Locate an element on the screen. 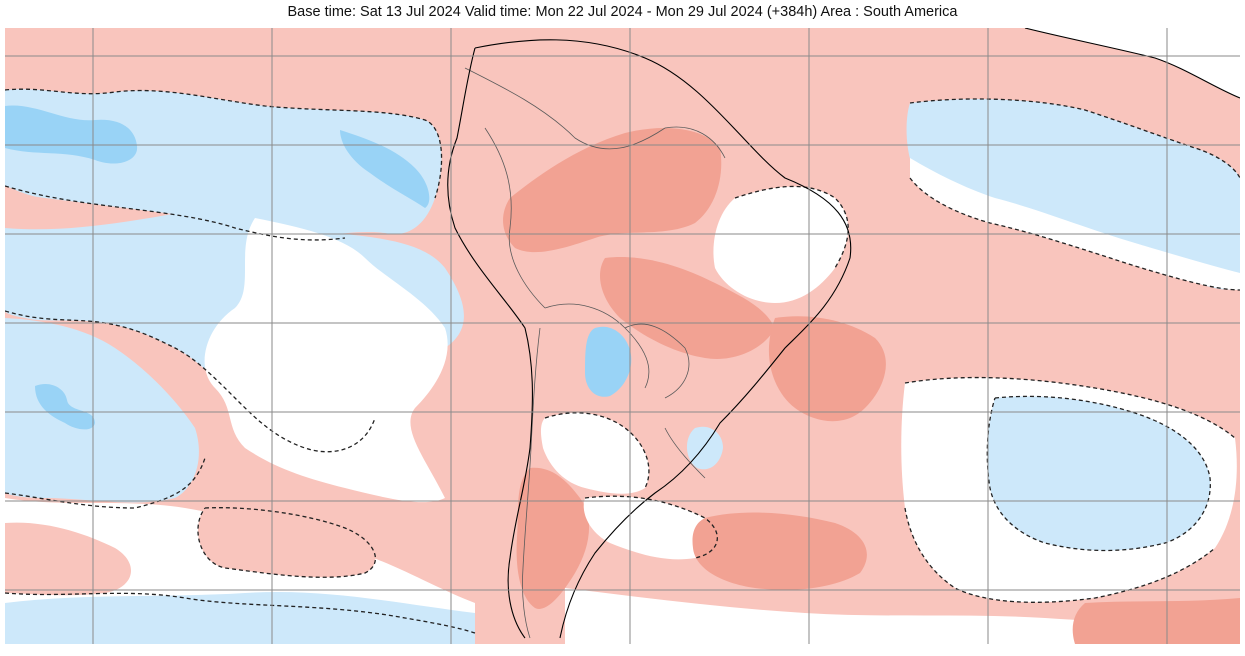  neutral-region-northeast-brazil is located at coordinates (781, 244).